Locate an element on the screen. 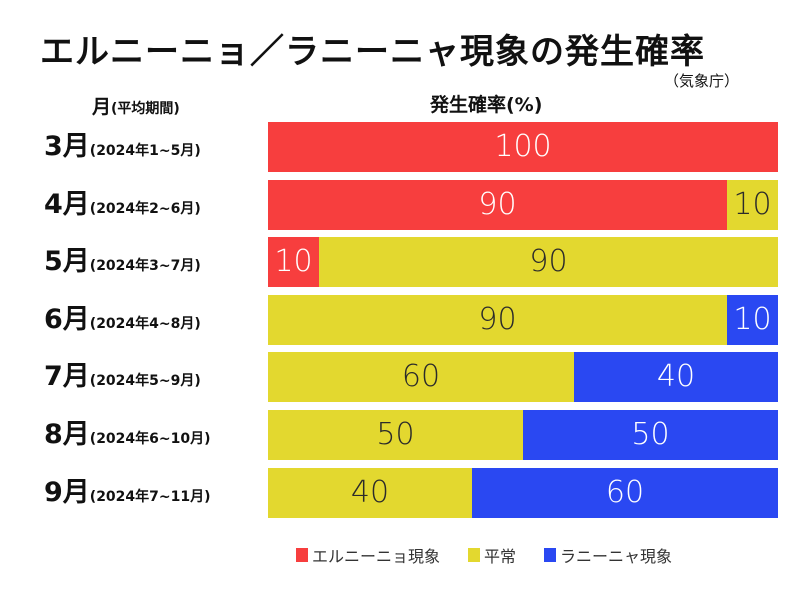  row-label: 3月(2024年1~5月) is located at coordinates (122, 147).